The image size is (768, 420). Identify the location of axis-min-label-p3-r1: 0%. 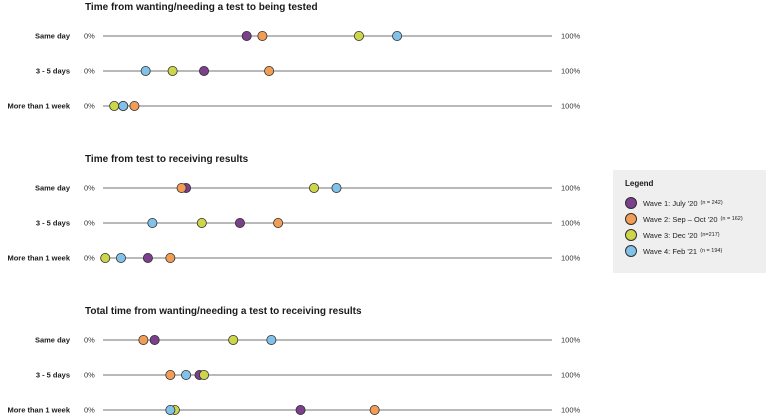
(89, 340).